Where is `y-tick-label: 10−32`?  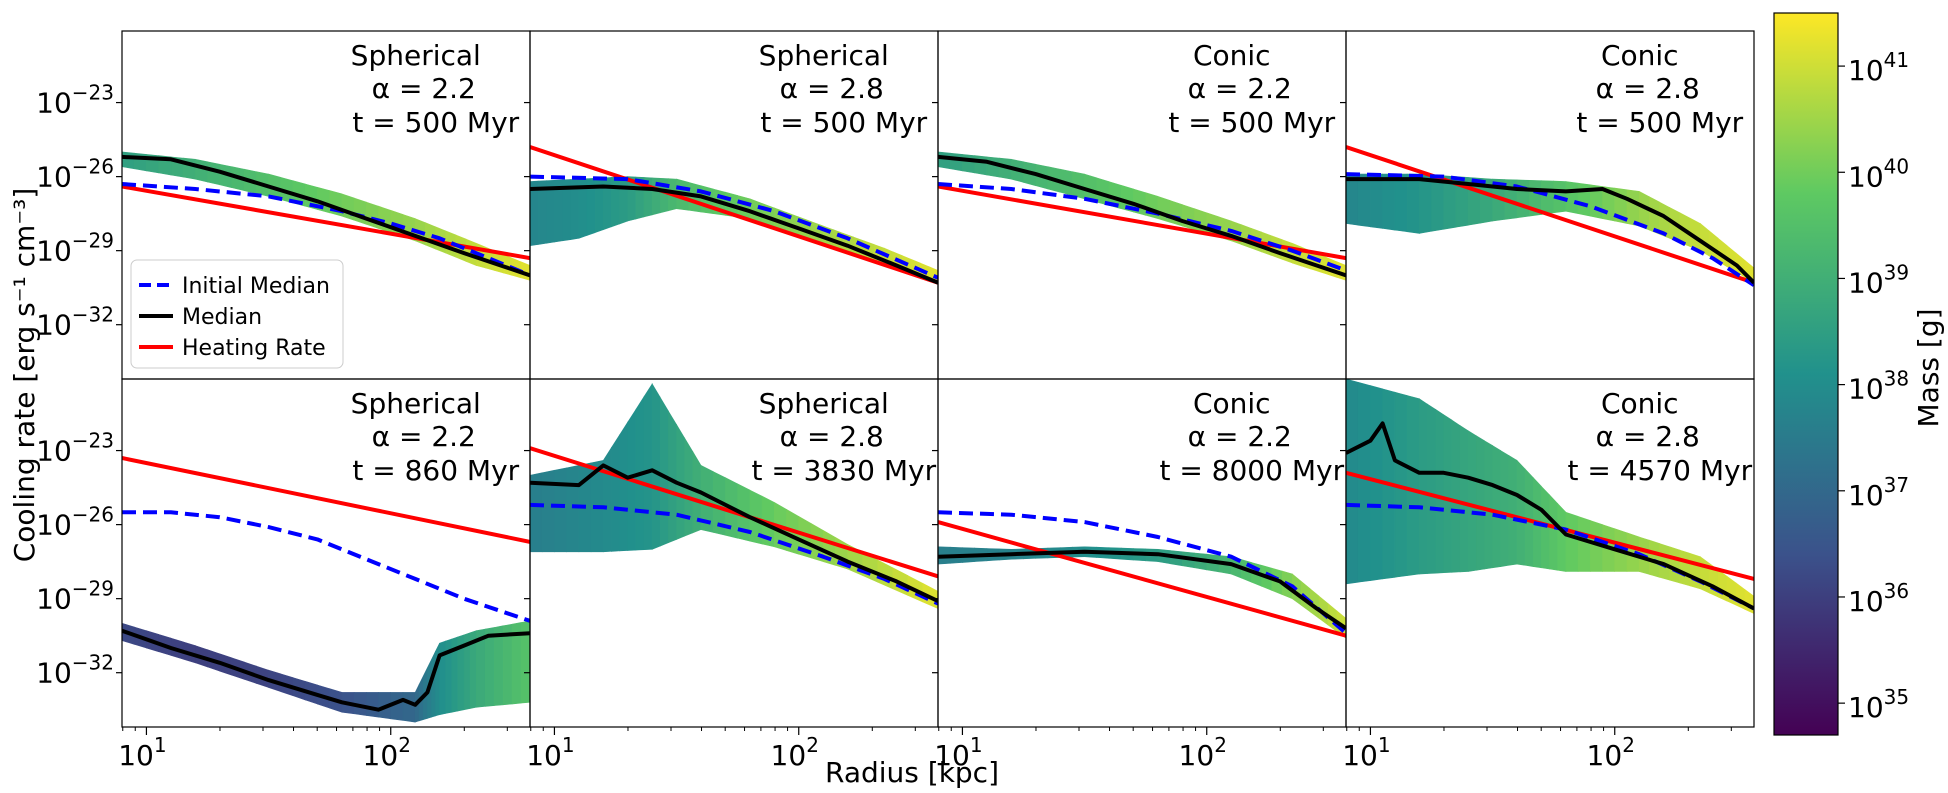
y-tick-label: 10−32 is located at coordinates (75, 670).